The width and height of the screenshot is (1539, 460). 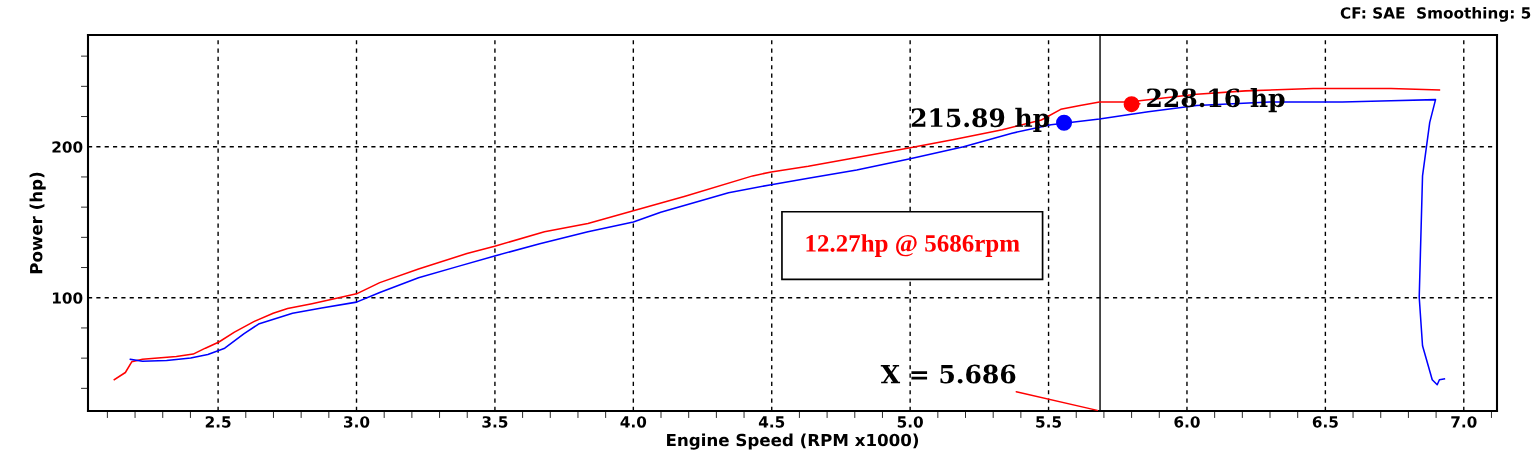 I want to click on text: CF: SAE Smoothing: 5, so click(x=1435, y=14).